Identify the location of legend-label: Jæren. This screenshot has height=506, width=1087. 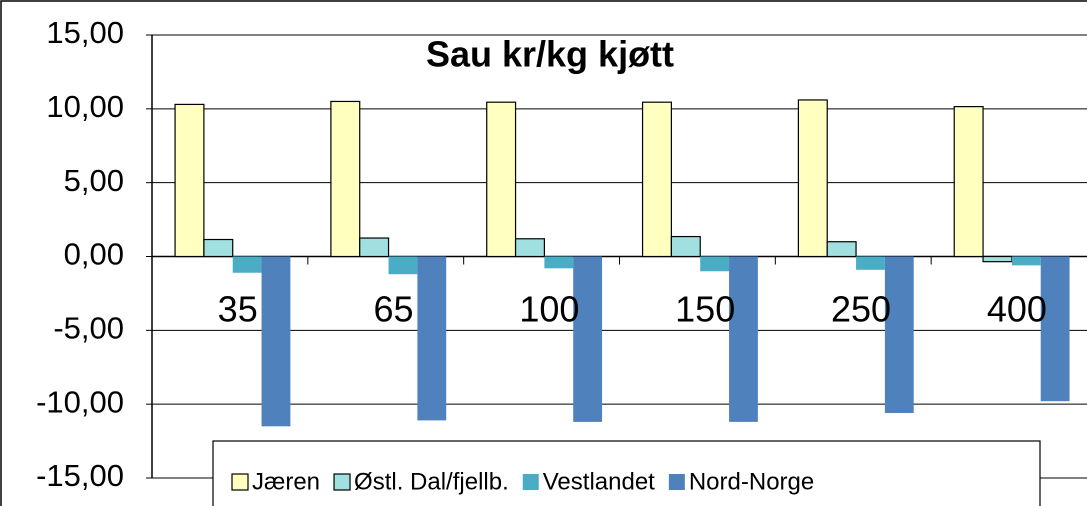
(286, 481).